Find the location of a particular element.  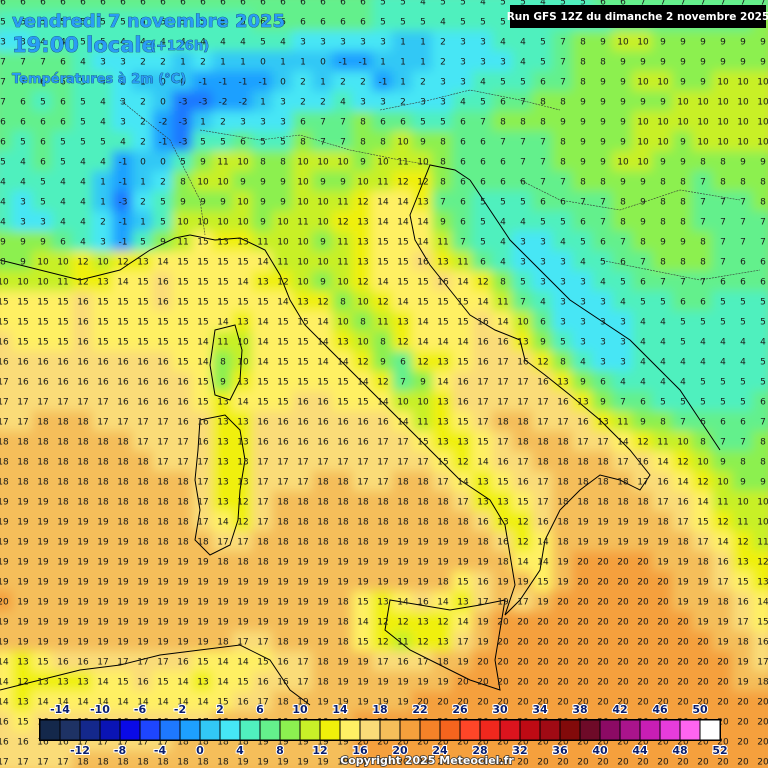

temperature-value: 3 is located at coordinates (623, 323).